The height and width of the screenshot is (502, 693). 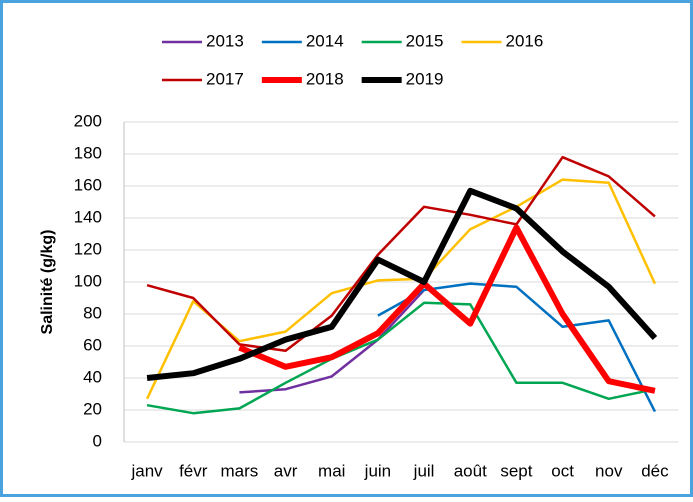 What do you see at coordinates (88, 216) in the screenshot?
I see `y-tick-label: 140` at bounding box center [88, 216].